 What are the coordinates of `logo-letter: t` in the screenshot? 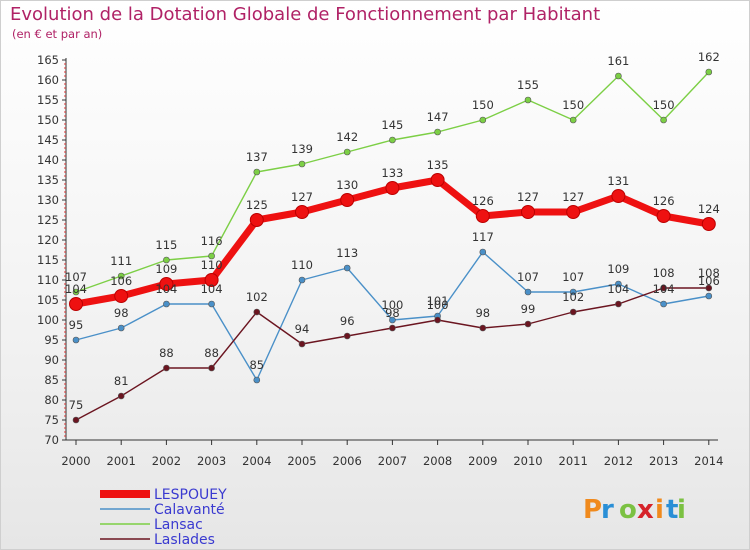 It's located at (672, 510).